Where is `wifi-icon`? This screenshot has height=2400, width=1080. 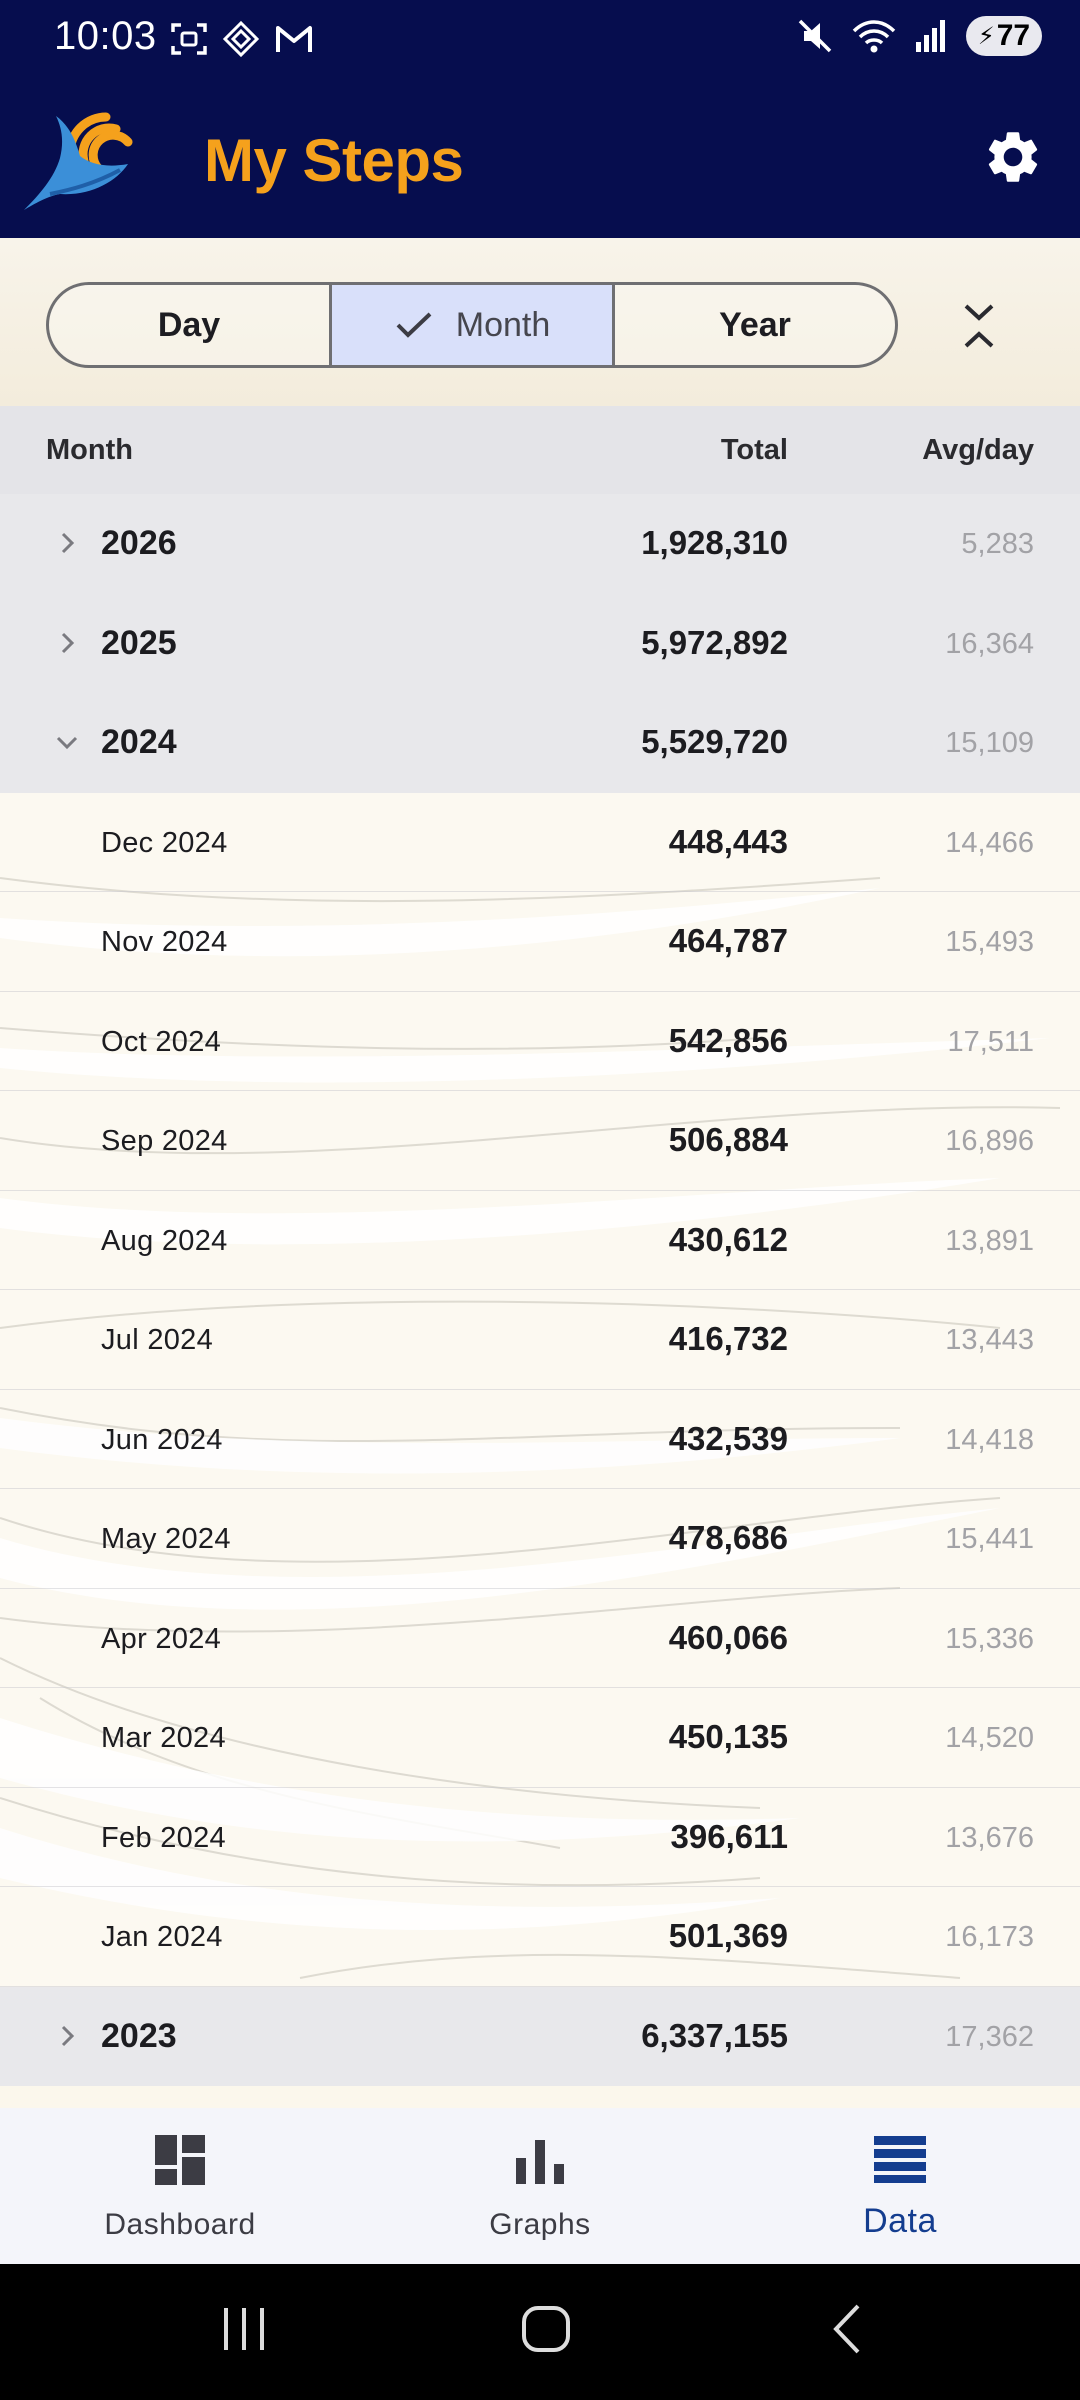
wifi-icon is located at coordinates (874, 36).